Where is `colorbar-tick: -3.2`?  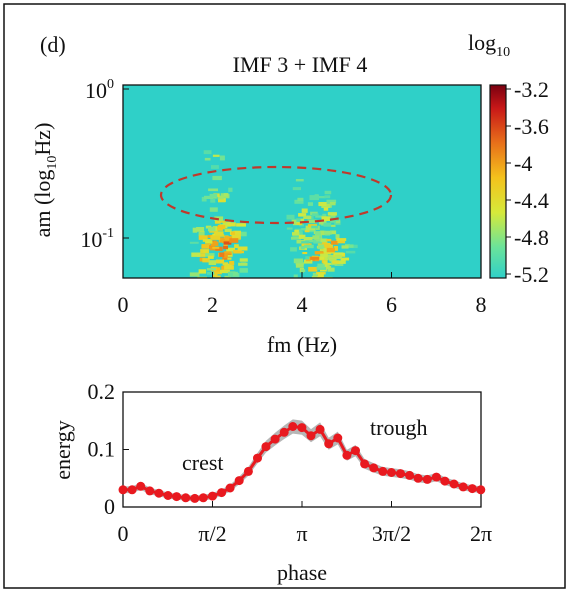 colorbar-tick: -3.2 is located at coordinates (527, 89).